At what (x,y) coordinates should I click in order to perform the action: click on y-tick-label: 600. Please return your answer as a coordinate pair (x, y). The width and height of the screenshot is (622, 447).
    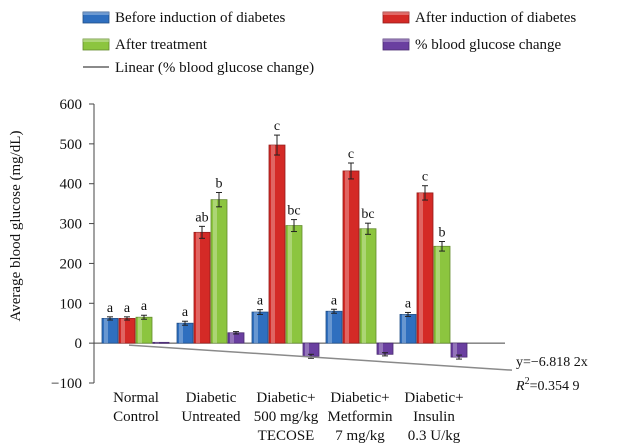
    Looking at the image, I should click on (71, 105).